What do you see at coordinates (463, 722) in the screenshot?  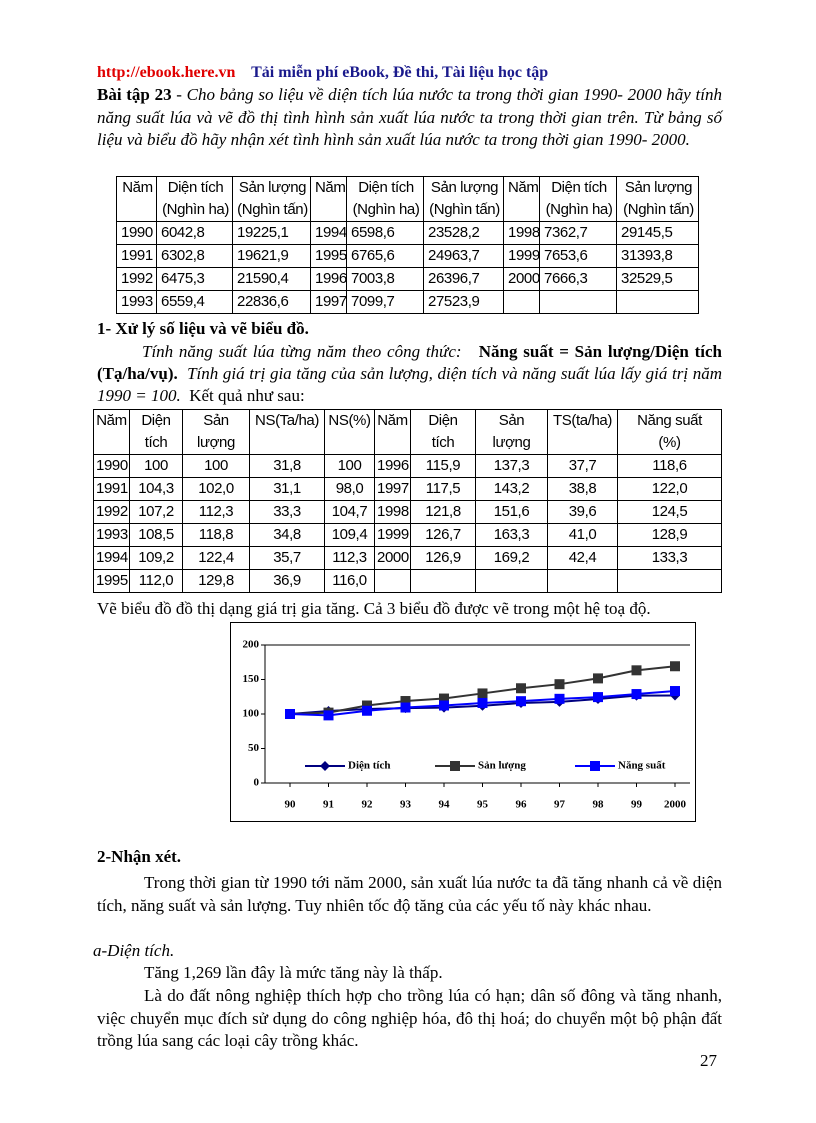 I see `chart-border` at bounding box center [463, 722].